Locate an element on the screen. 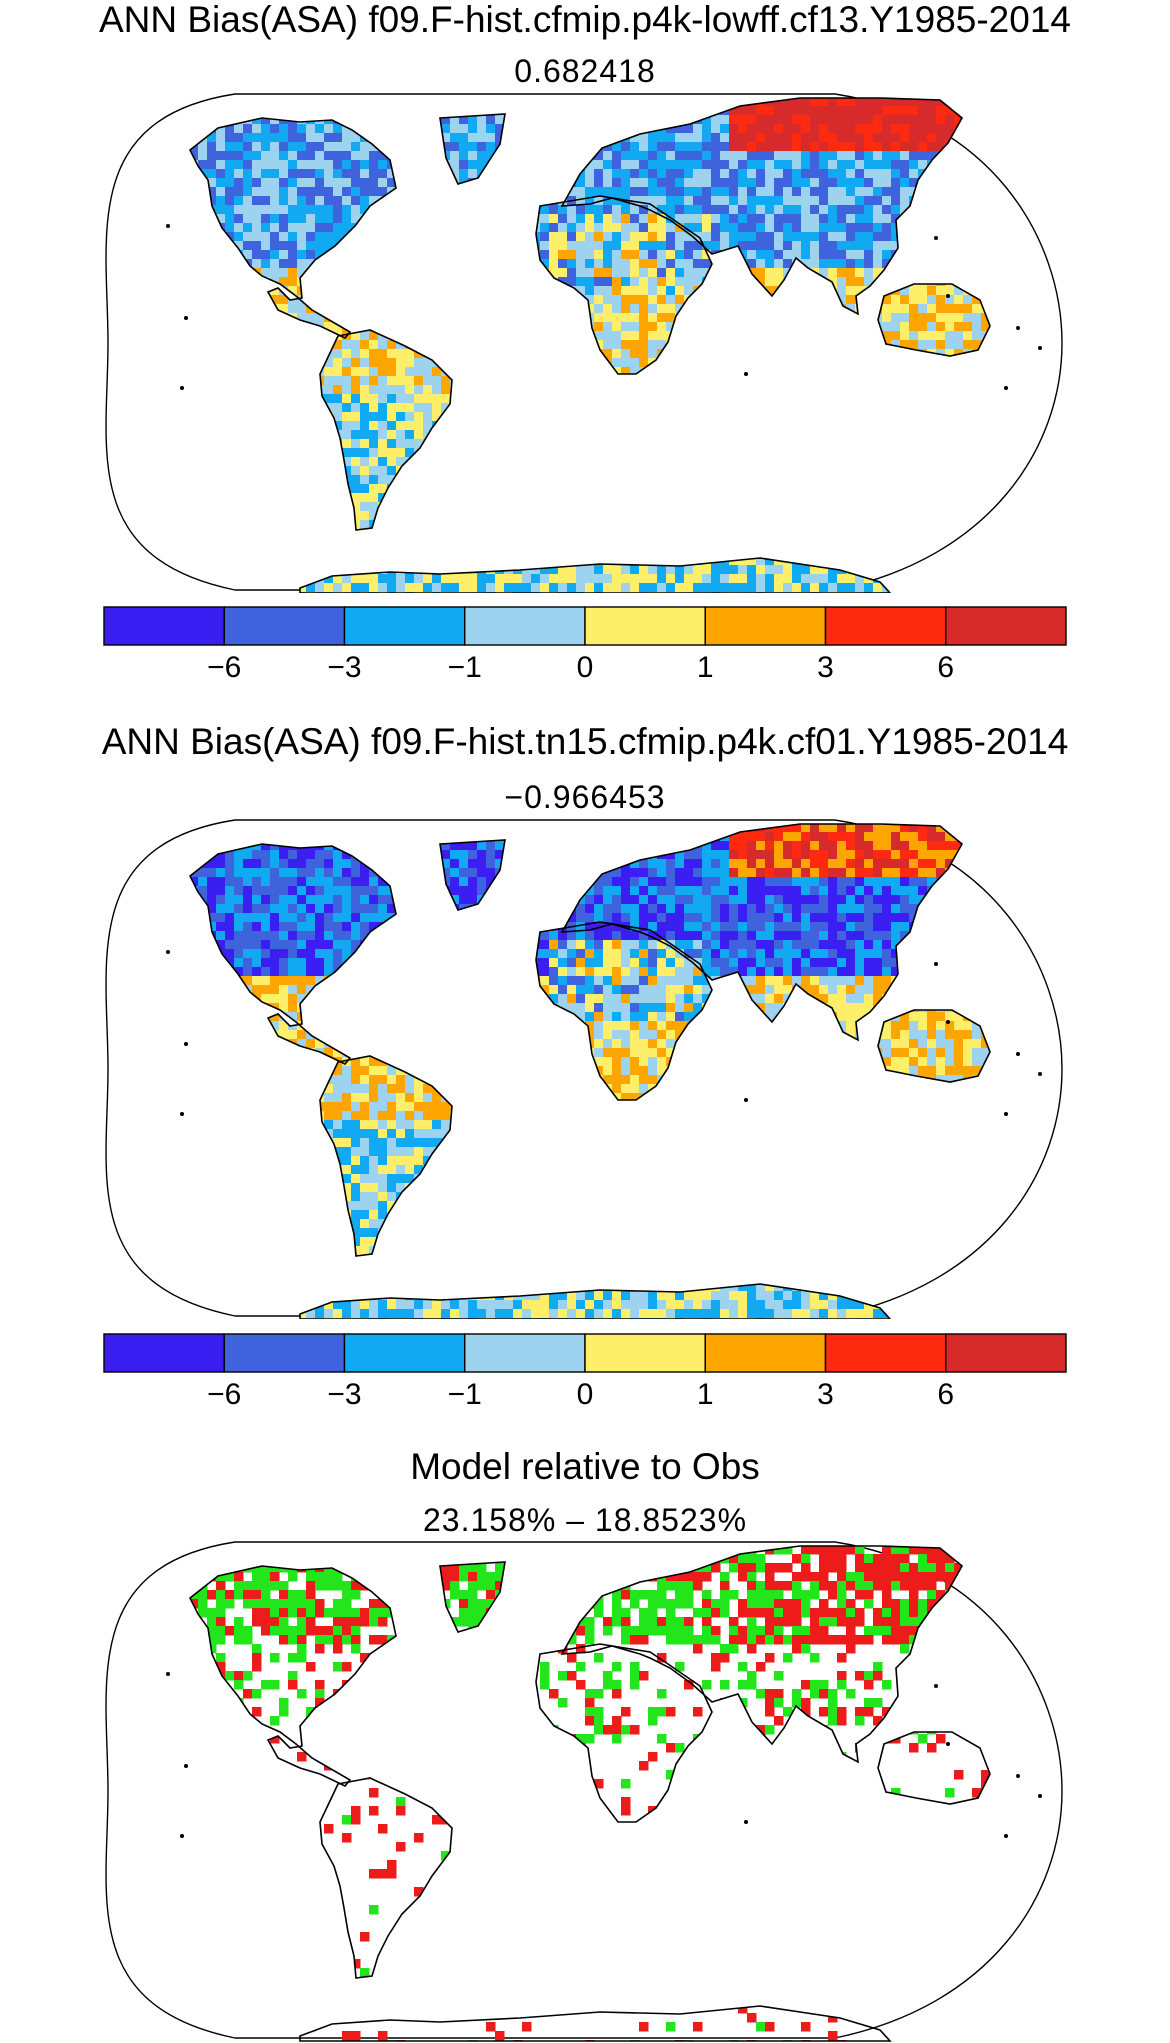 This screenshot has height=2043, width=1170. panel-1-value: 0.682418 is located at coordinates (585, 71).